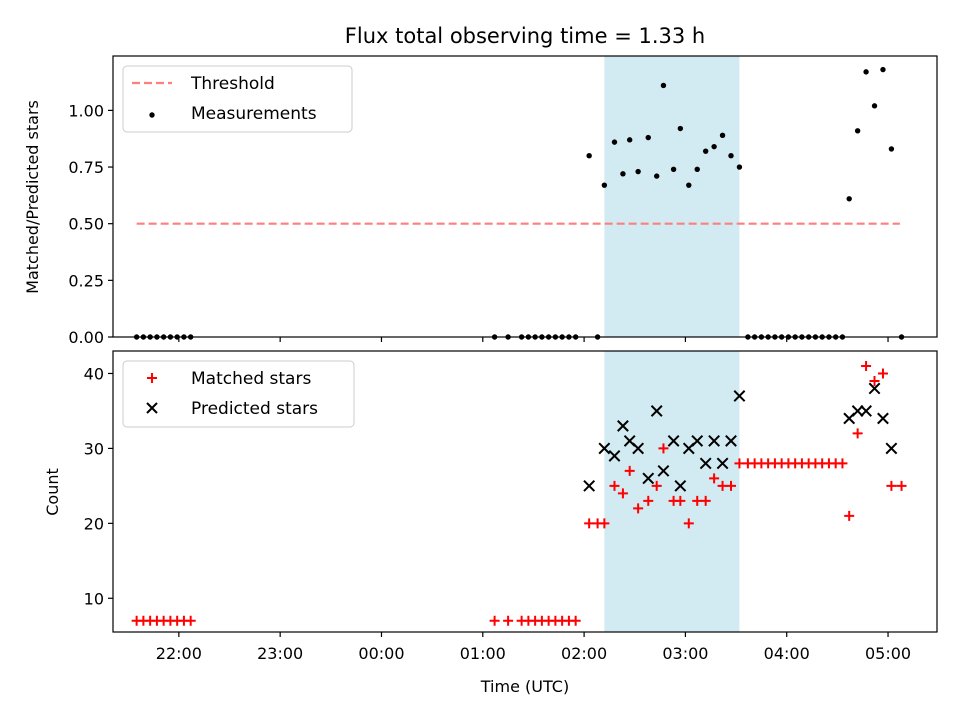 The width and height of the screenshot is (960, 720). I want to click on legend-predicted-swatch, so click(152, 408).